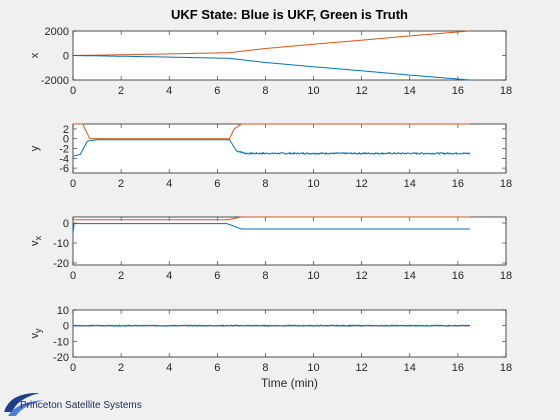 The image size is (560, 420). Describe the element at coordinates (64, 159) in the screenshot. I see `y-tick-label: -4` at that location.